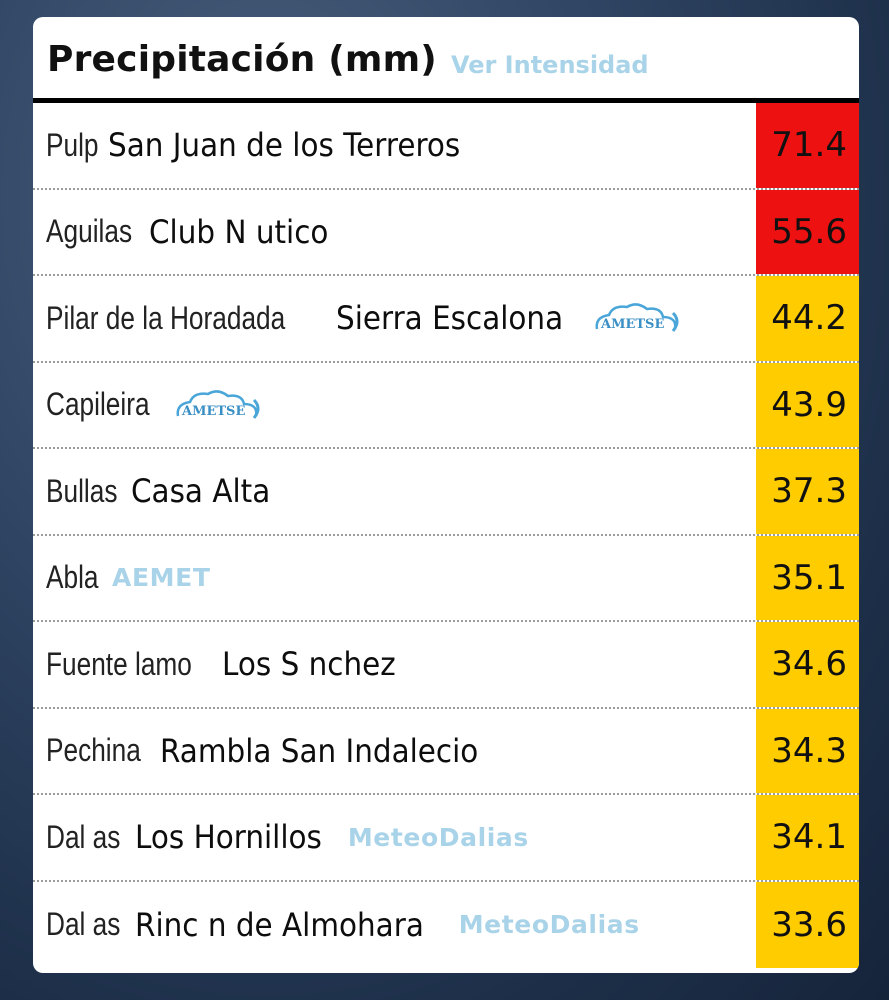  I want to click on station-label: San Juan de los Terreros, so click(284, 145).